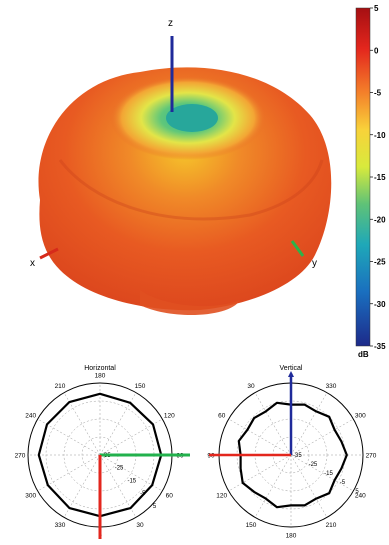 This screenshot has width=389, height=545. What do you see at coordinates (291, 374) in the screenshot?
I see `z-axis-arrow` at bounding box center [291, 374].